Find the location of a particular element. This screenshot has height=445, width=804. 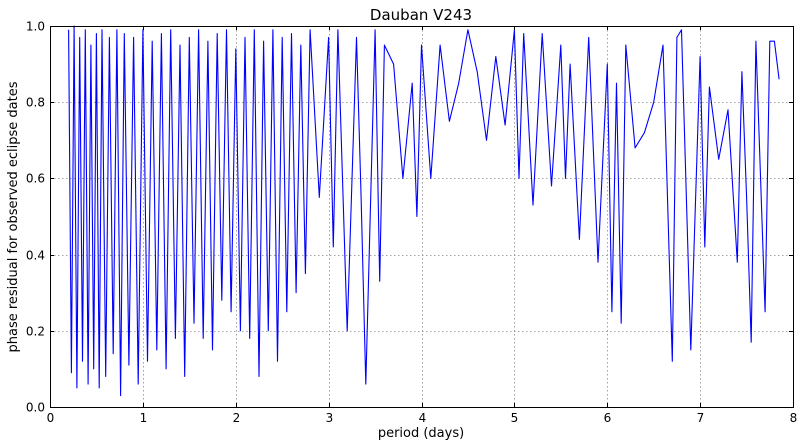

x-tick-label: 0 is located at coordinates (51, 418).